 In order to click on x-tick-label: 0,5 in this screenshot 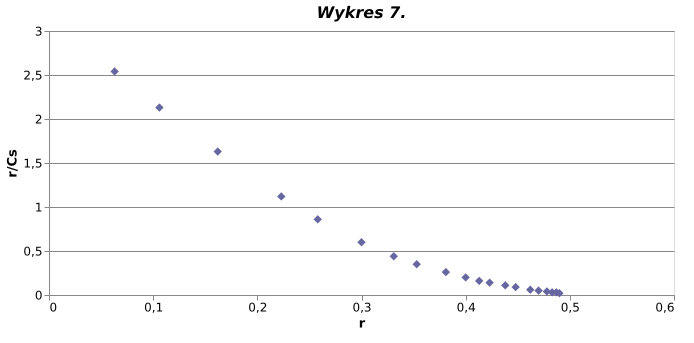, I will do `click(570, 307)`.